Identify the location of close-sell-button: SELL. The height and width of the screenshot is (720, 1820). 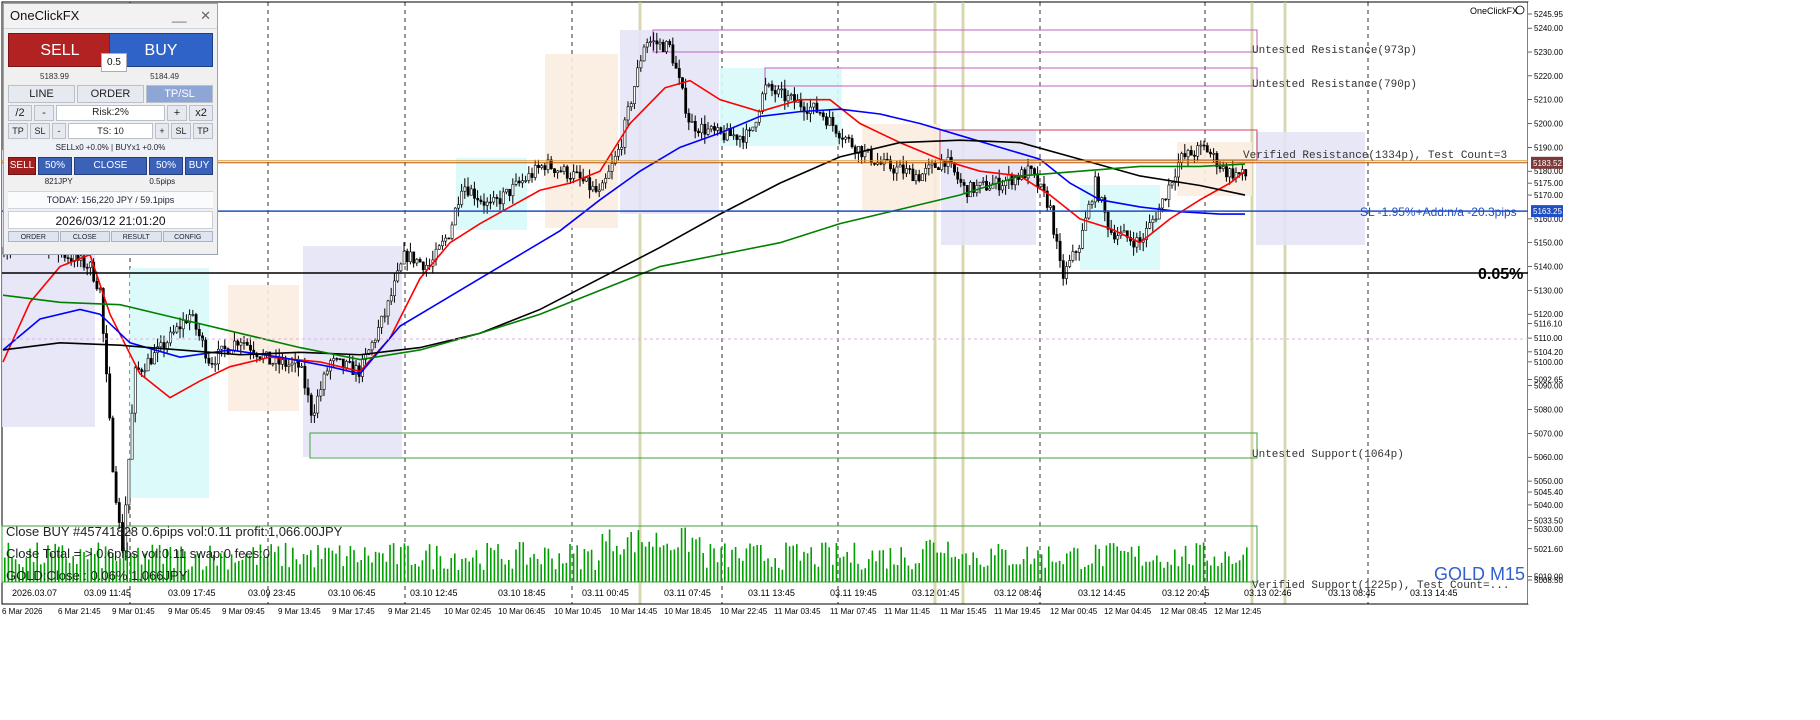
(22, 166).